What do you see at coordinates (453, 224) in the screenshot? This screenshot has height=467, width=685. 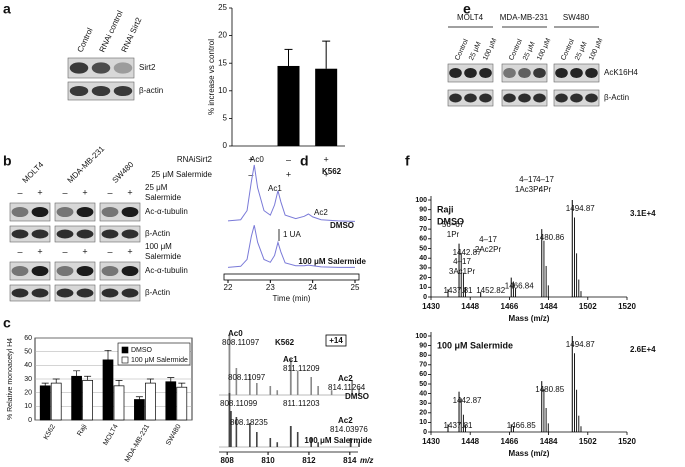 I see `cluster-label: 56–67` at bounding box center [453, 224].